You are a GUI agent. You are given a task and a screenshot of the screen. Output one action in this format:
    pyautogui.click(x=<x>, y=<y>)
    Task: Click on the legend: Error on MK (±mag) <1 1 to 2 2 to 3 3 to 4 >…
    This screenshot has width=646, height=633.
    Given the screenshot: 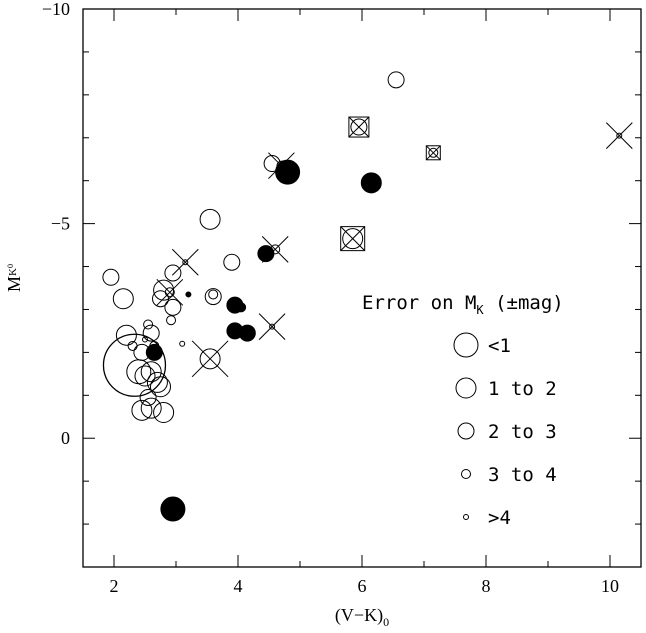 What is the action you would take?
    pyautogui.click(x=463, y=410)
    